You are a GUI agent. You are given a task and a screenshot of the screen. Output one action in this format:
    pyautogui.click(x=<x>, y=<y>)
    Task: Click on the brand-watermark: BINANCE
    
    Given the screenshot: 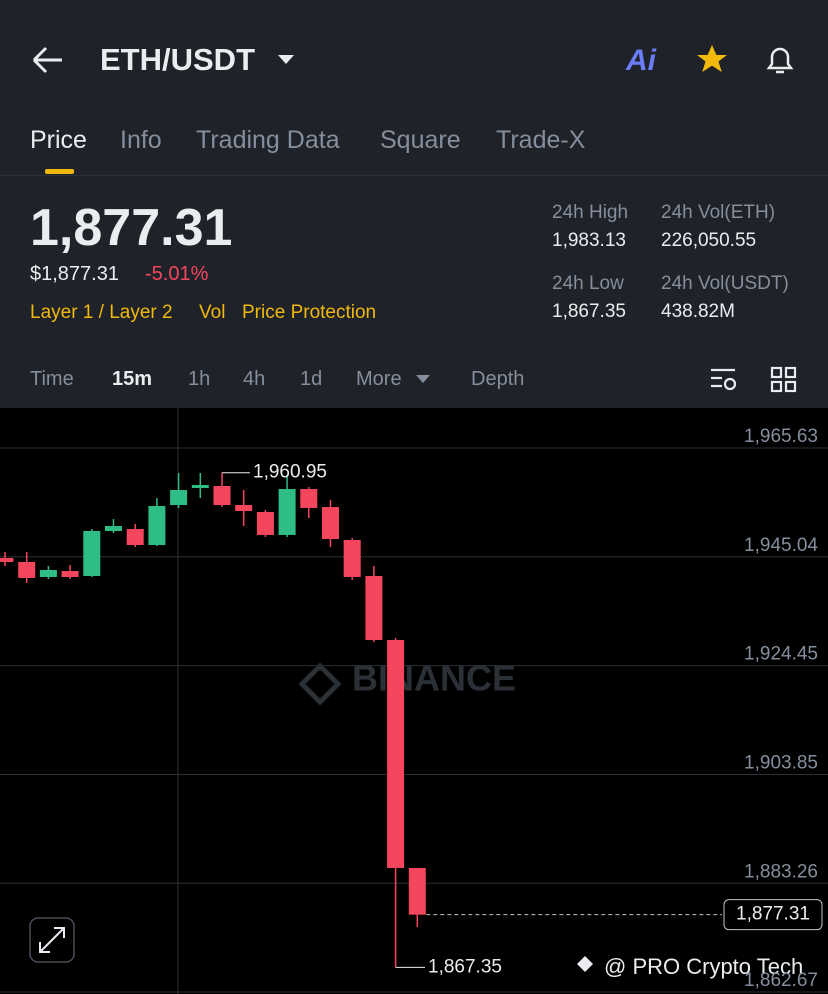 What is the action you would take?
    pyautogui.click(x=407, y=682)
    